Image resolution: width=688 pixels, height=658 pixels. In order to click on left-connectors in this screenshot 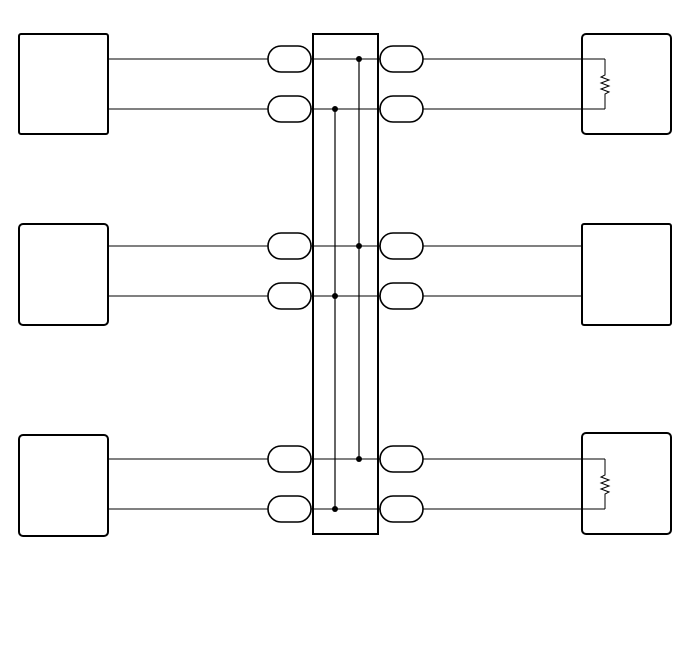, I will do `click(289, 284)`.